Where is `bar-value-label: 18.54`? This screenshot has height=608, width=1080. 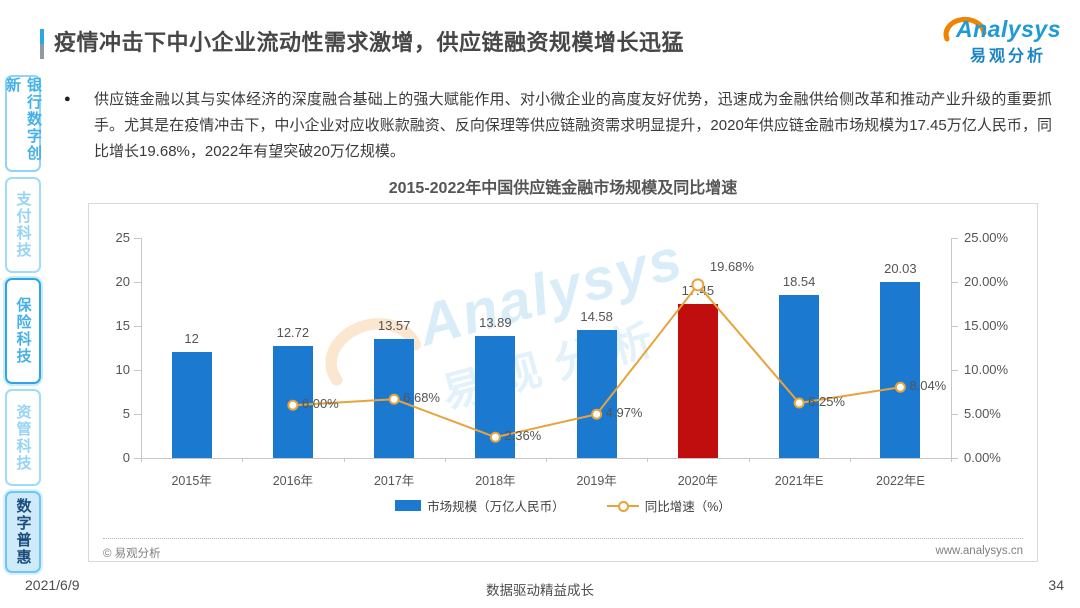 bar-value-label: 18.54 is located at coordinates (799, 281).